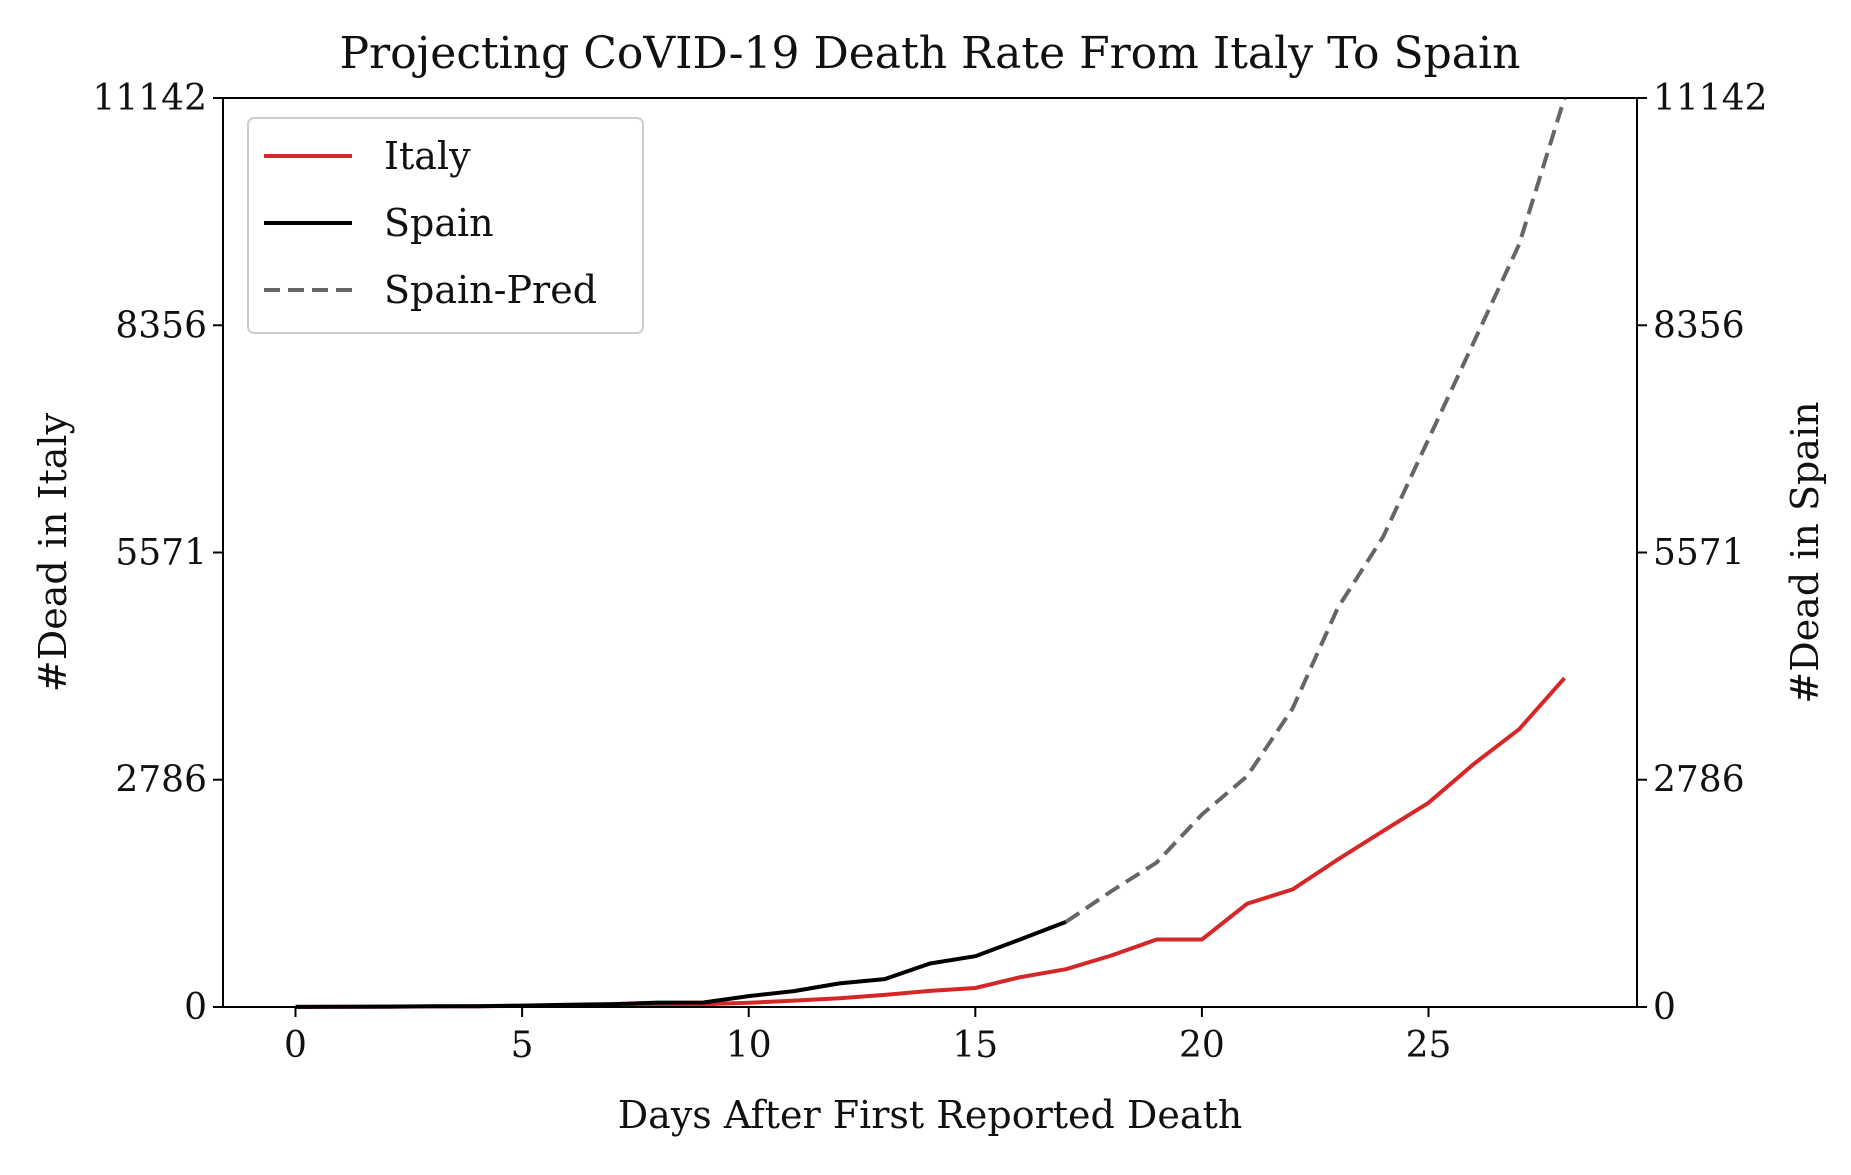 The image size is (1851, 1175). Describe the element at coordinates (53, 552) in the screenshot. I see `y-axis-label-left: #Dead in Italy` at that location.